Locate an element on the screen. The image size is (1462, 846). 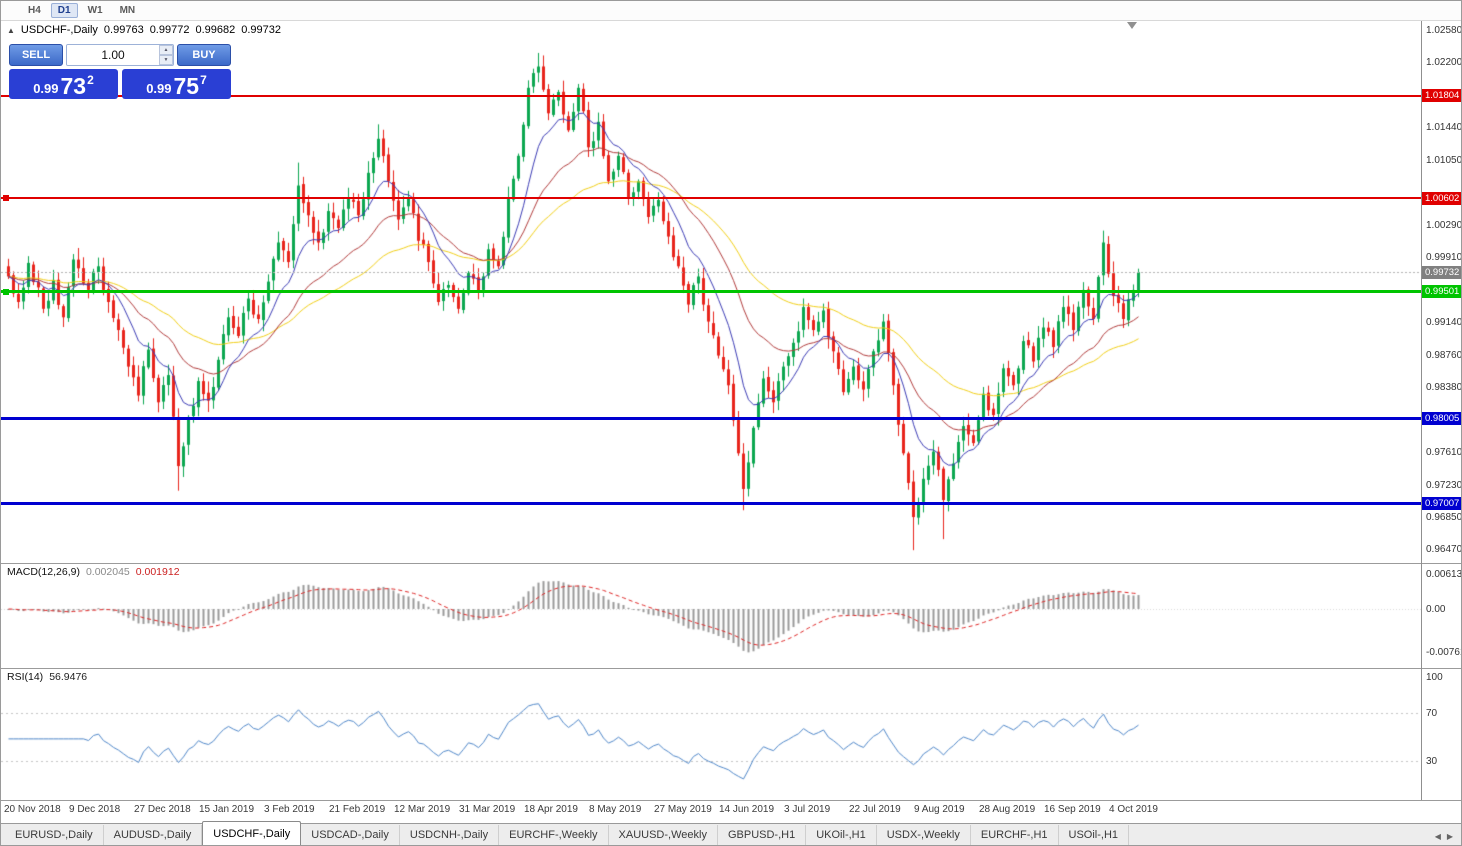
bid-price-box: 0.99732 is located at coordinates (1441, 272).